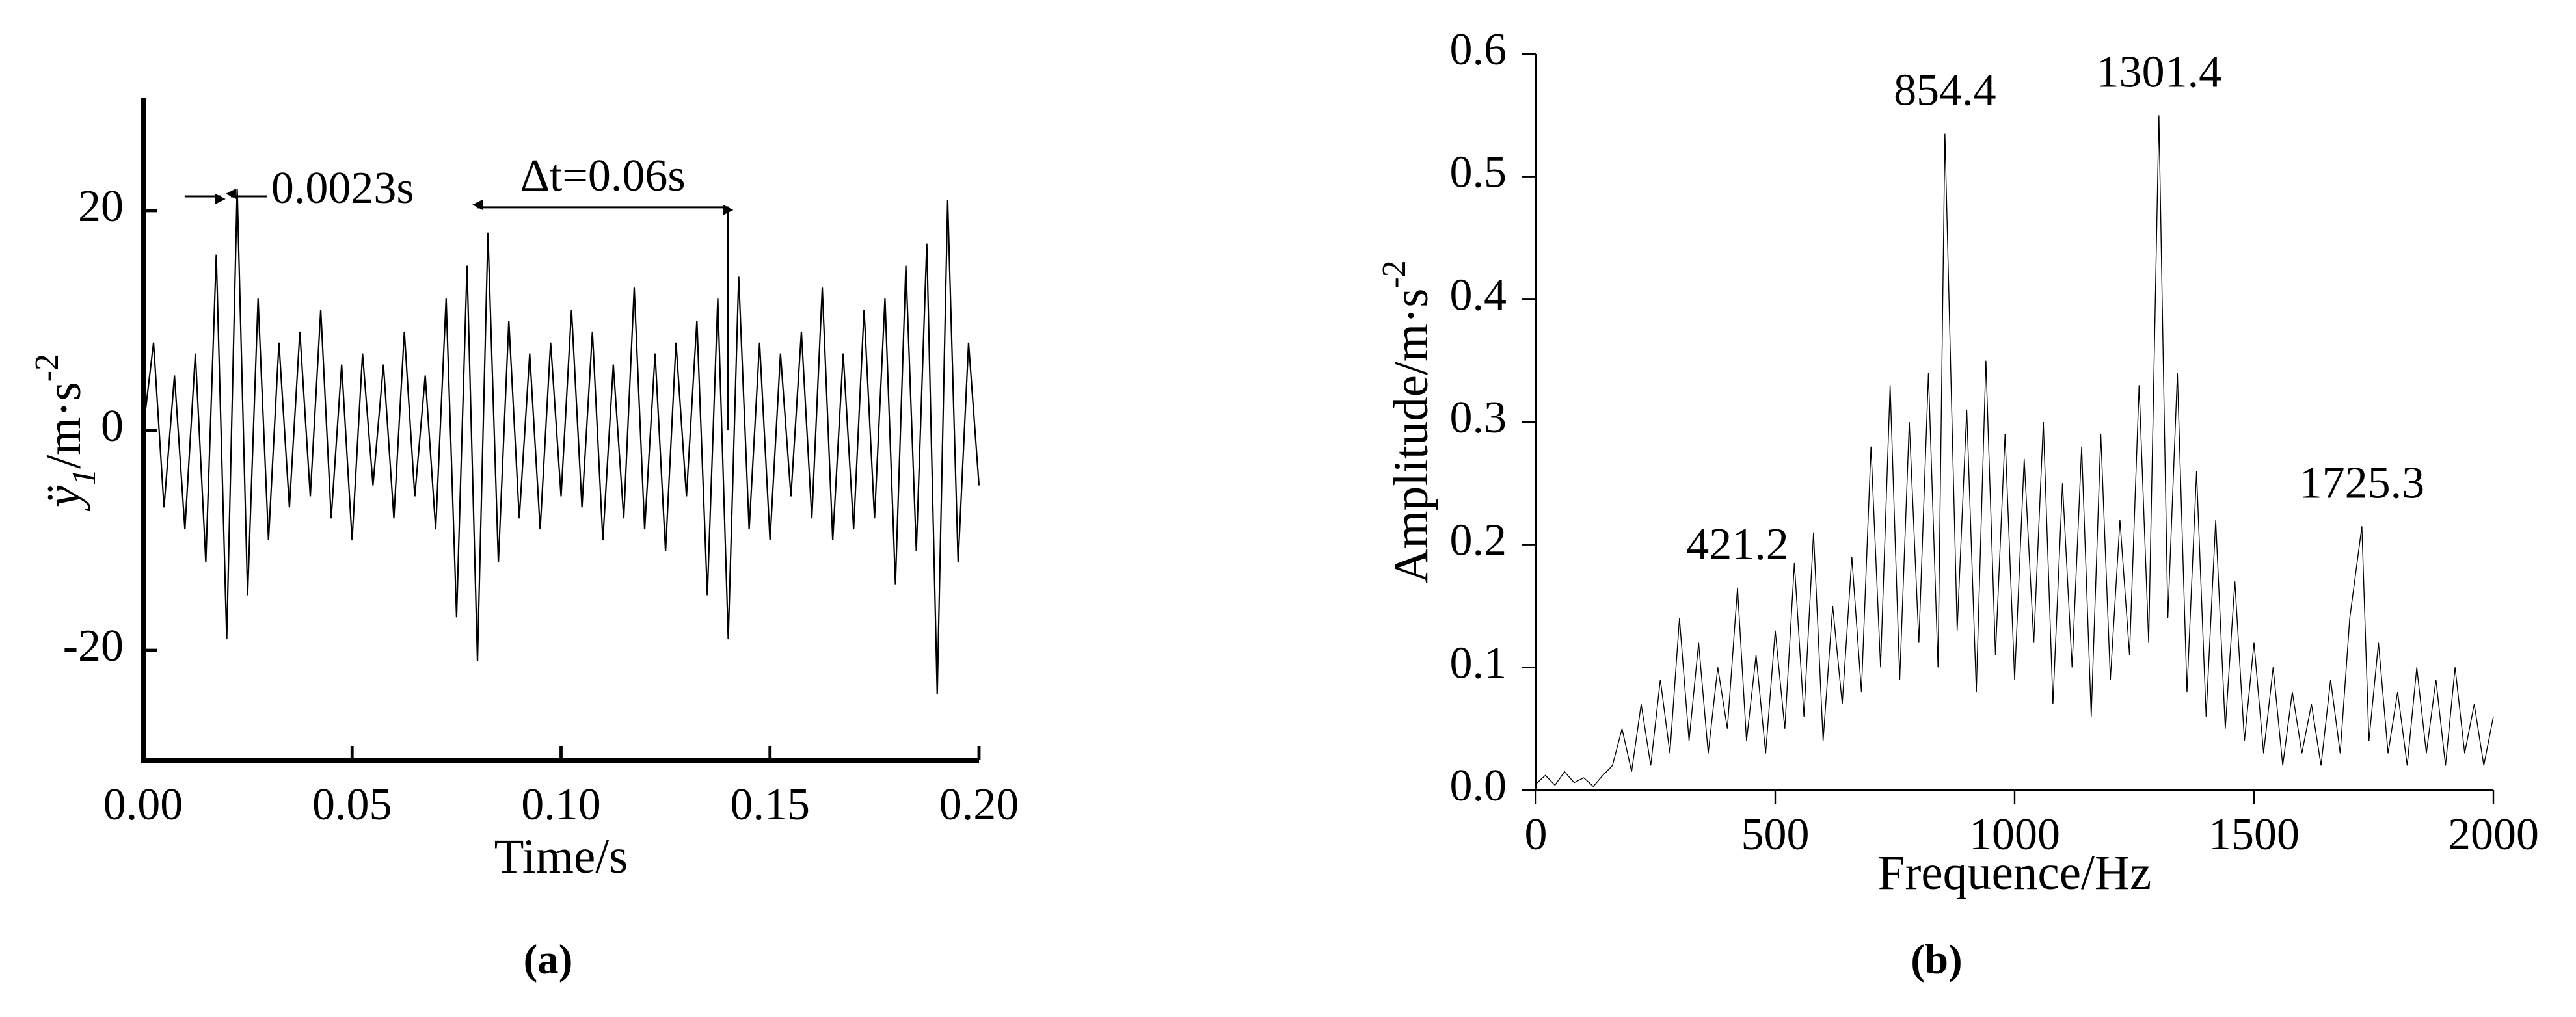 Image resolution: width=2576 pixels, height=1017 pixels. What do you see at coordinates (979, 805) in the screenshot?
I see `x-tick-label: 0.20` at bounding box center [979, 805].